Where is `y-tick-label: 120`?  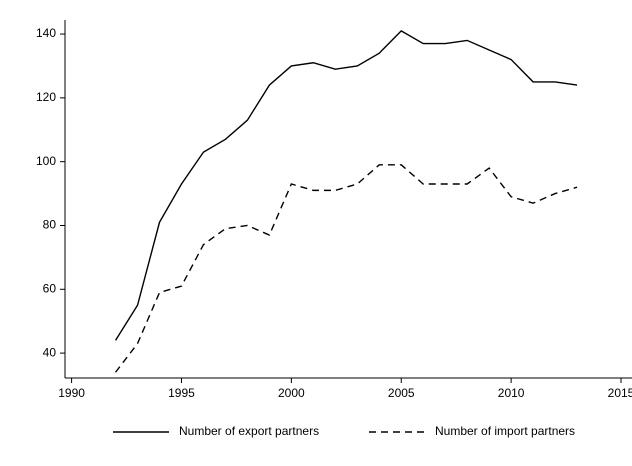 y-tick-label: 120 is located at coordinates (46, 97).